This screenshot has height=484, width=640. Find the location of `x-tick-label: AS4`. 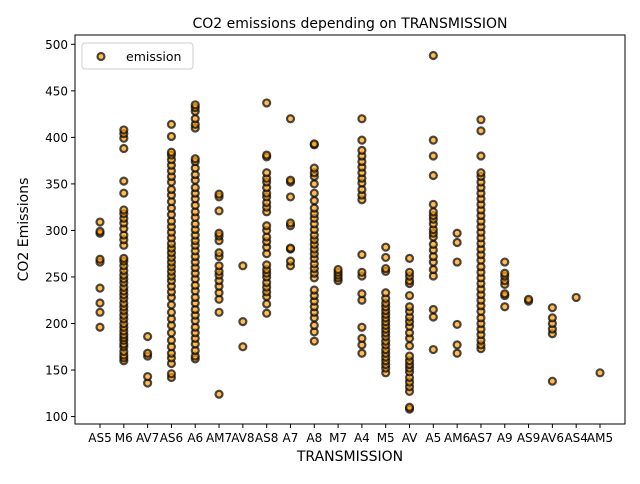

x-tick-label: AS4 is located at coordinates (575, 438).